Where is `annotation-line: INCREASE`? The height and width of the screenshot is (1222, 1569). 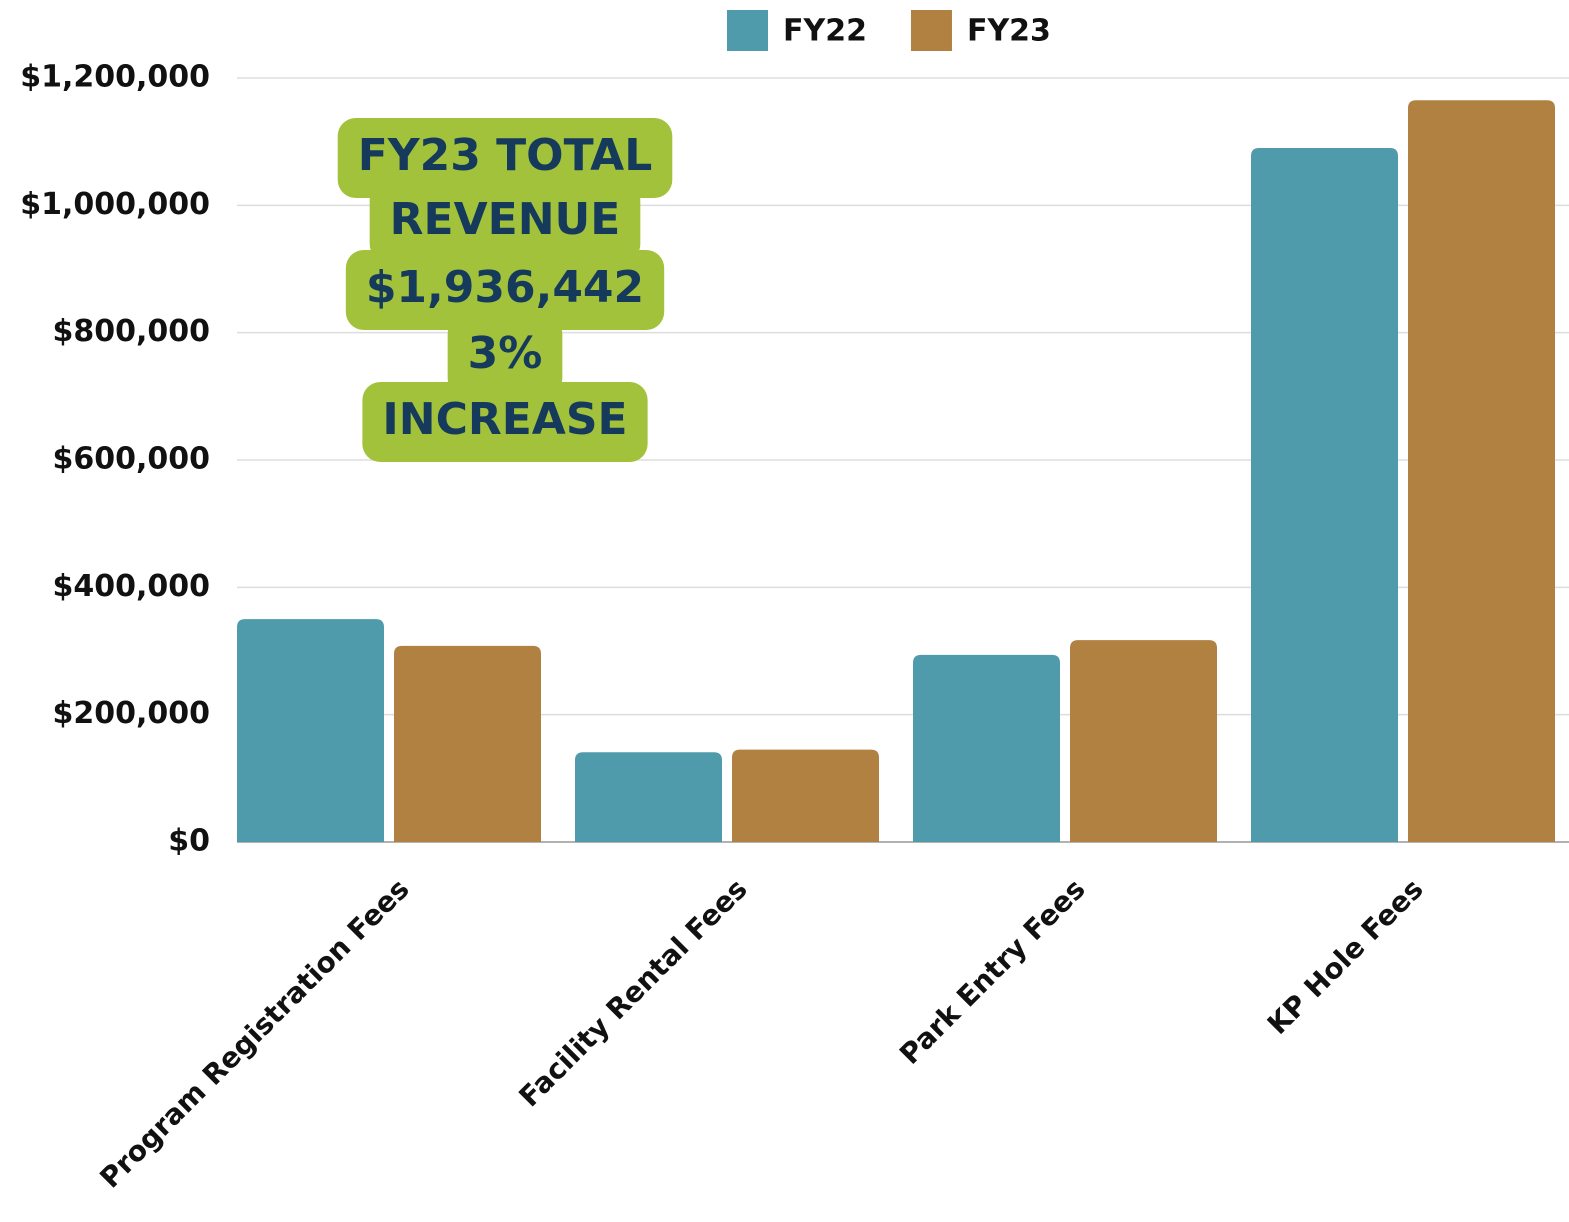 annotation-line: INCREASE is located at coordinates (504, 419).